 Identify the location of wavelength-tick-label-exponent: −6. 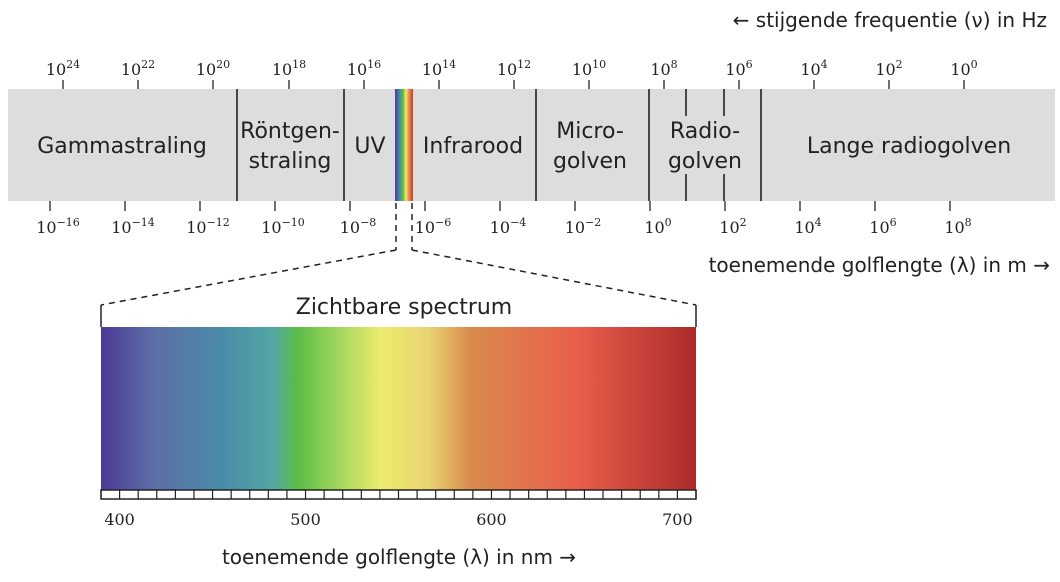
(443, 222).